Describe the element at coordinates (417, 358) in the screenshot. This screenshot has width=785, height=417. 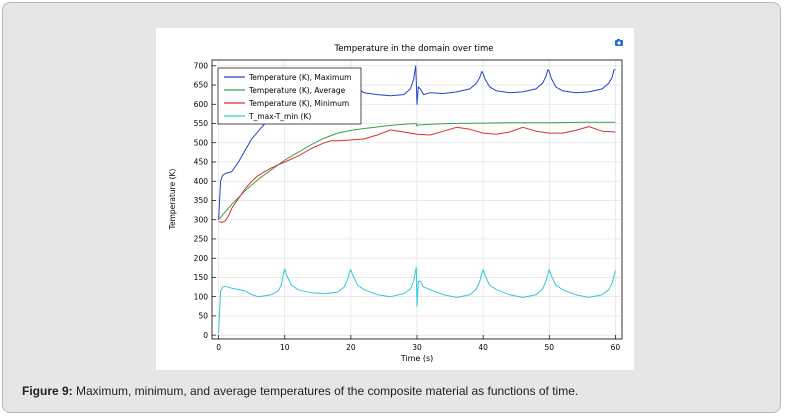
I see `x-axis-label: Time (s)` at that location.